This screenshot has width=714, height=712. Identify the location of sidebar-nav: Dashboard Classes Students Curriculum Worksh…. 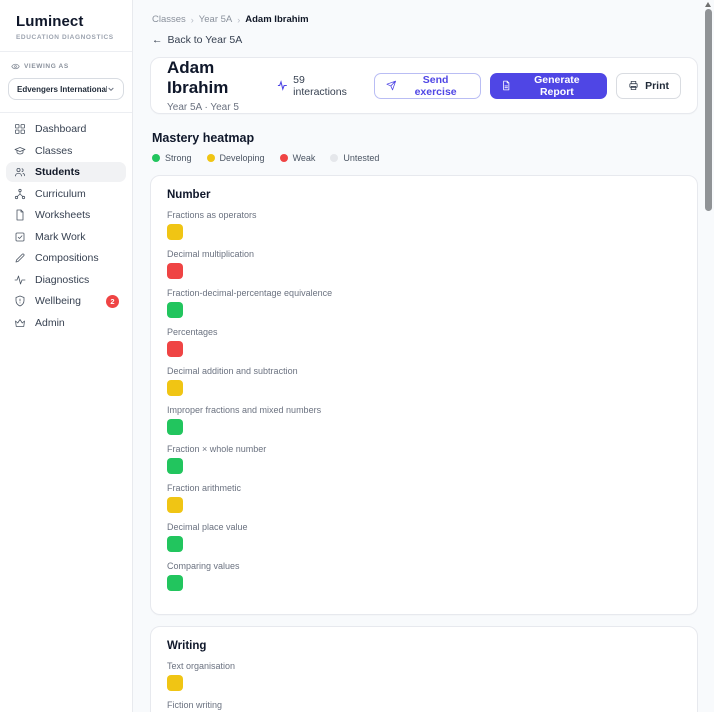
(66, 226).